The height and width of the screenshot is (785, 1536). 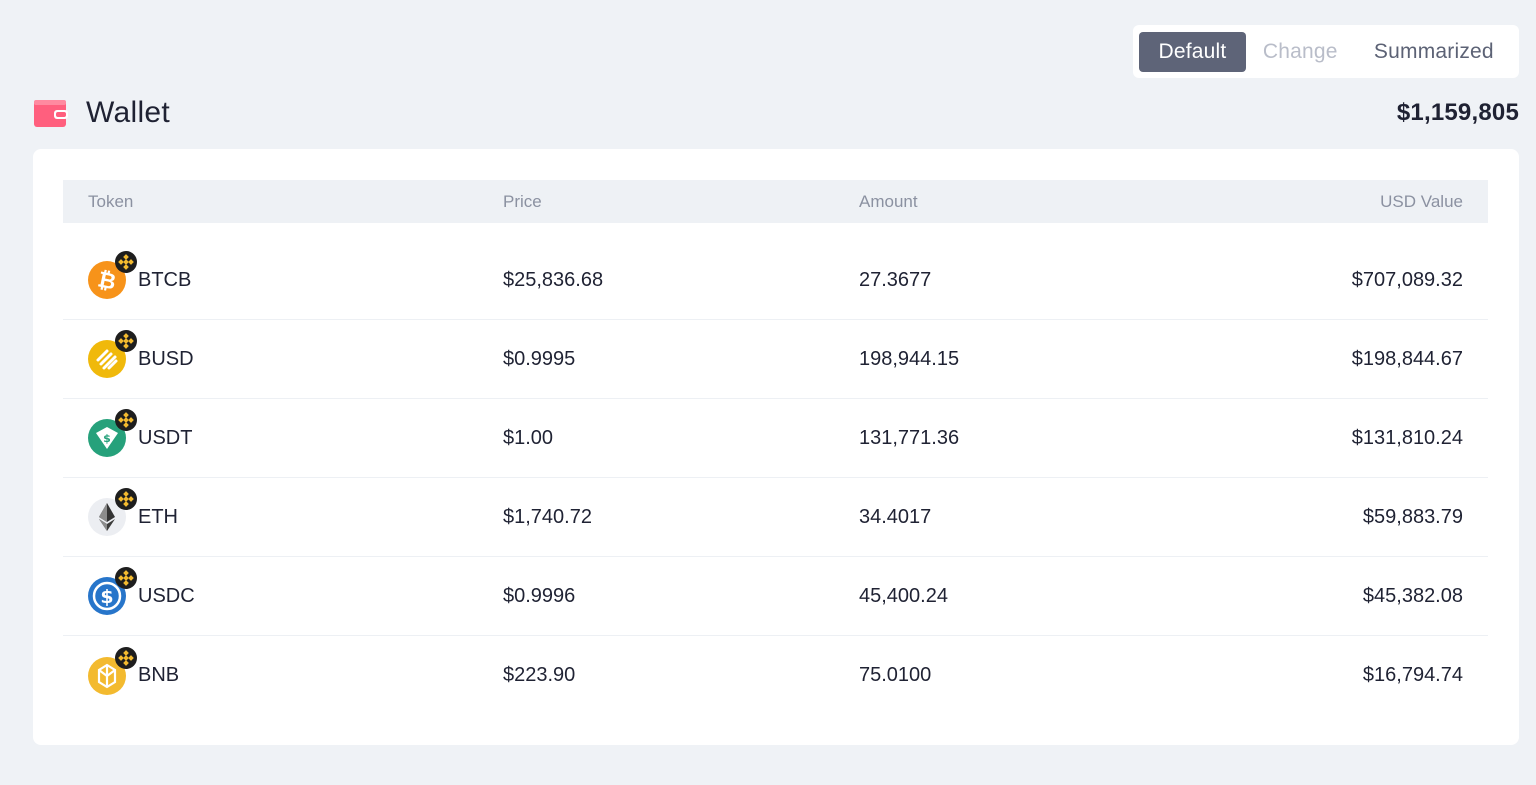 I want to click on token-name: USDC, so click(x=166, y=595).